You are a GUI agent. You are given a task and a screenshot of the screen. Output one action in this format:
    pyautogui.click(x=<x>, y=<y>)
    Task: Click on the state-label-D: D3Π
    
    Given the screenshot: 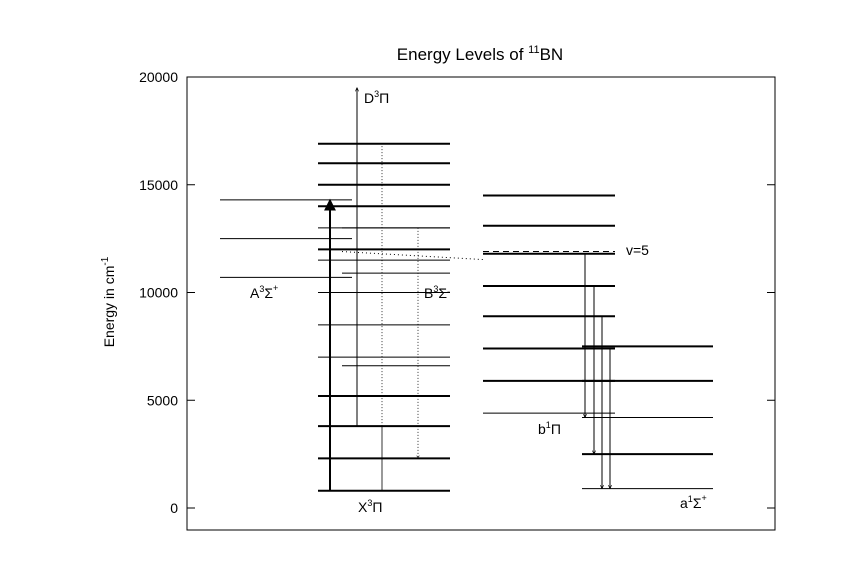 What is the action you would take?
    pyautogui.click(x=376, y=97)
    